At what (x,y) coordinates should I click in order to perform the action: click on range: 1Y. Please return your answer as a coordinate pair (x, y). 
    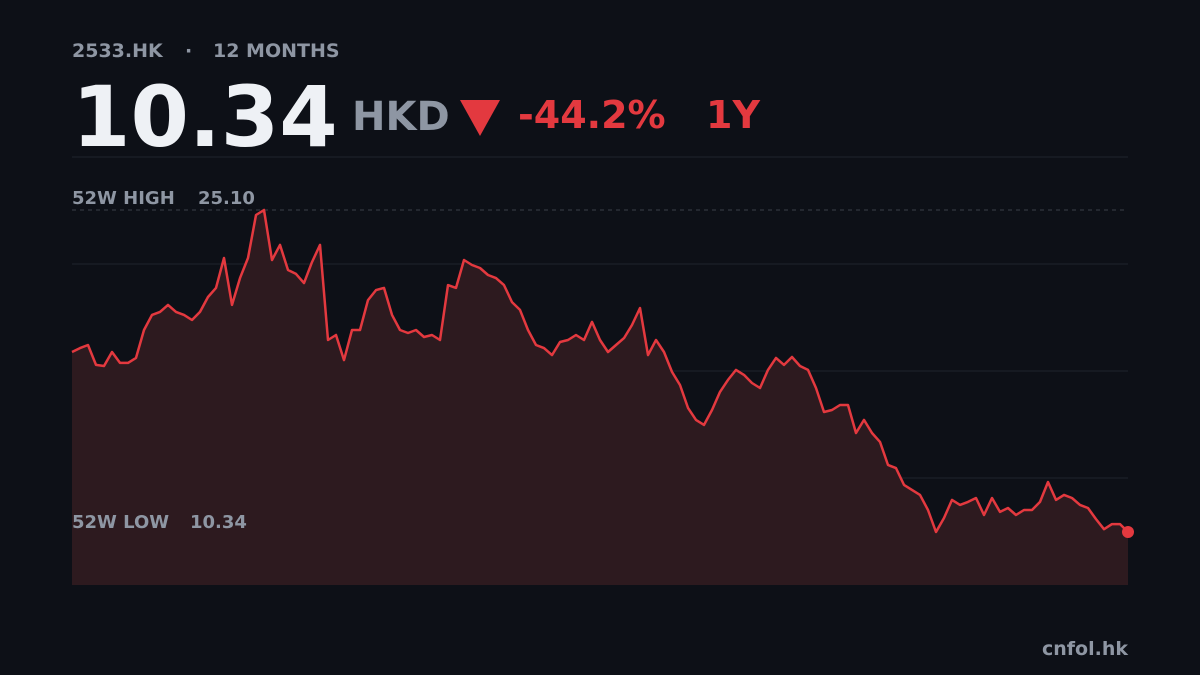
    Looking at the image, I should click on (733, 115).